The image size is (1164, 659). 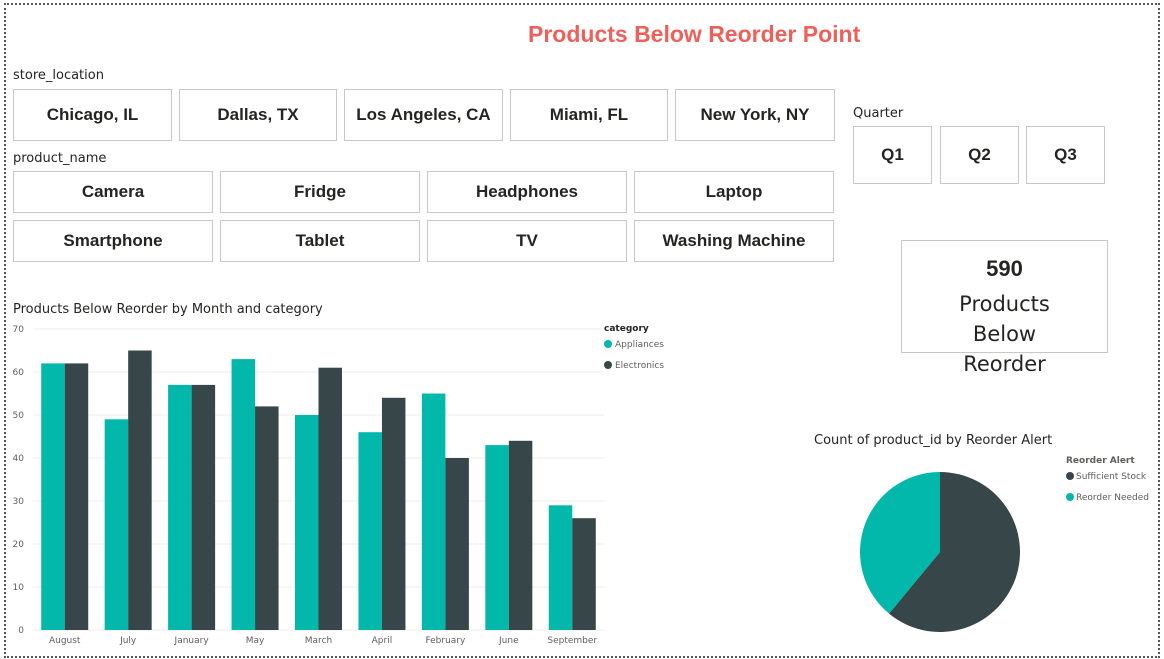 What do you see at coordinates (694, 34) in the screenshot?
I see `page-title: Products Below Reorder Point` at bounding box center [694, 34].